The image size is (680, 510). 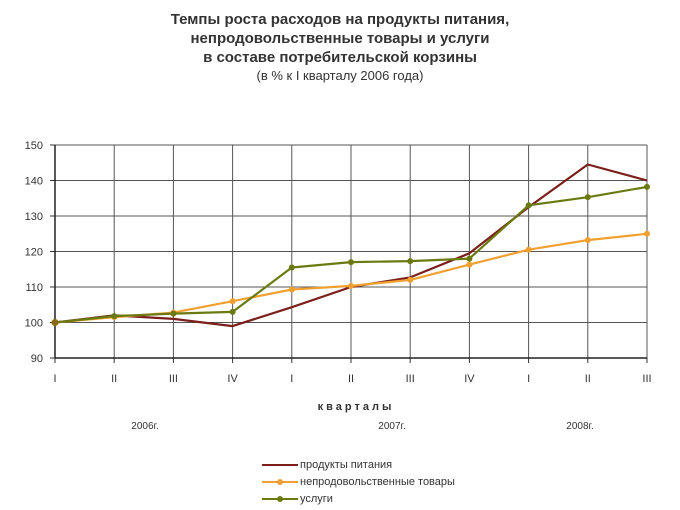 What do you see at coordinates (34, 253) in the screenshot?
I see `y-tick-label: 120` at bounding box center [34, 253].